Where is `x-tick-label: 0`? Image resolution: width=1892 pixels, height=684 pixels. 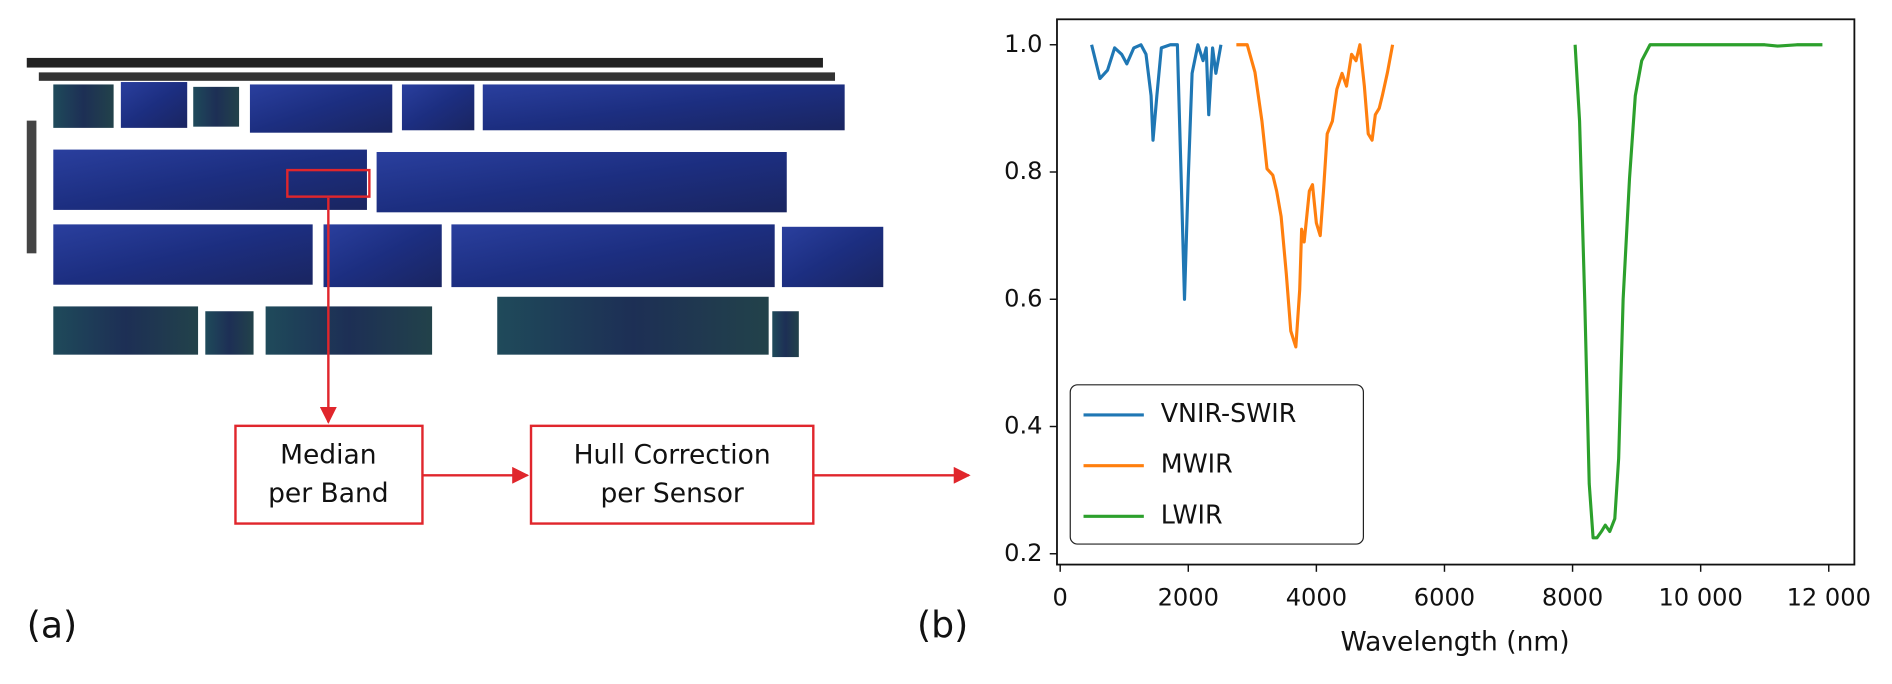
x-tick-label: 0 is located at coordinates (1060, 597).